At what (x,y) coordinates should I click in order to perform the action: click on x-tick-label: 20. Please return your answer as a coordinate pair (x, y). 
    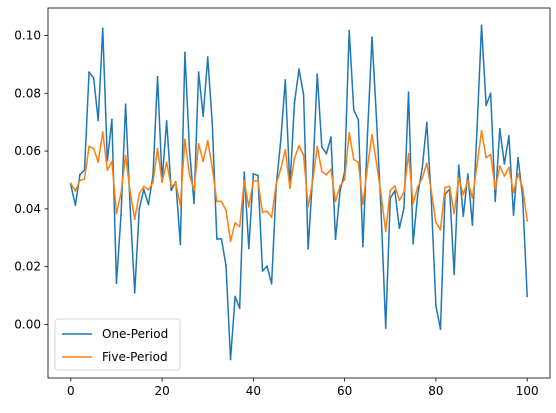
    Looking at the image, I should click on (161, 391).